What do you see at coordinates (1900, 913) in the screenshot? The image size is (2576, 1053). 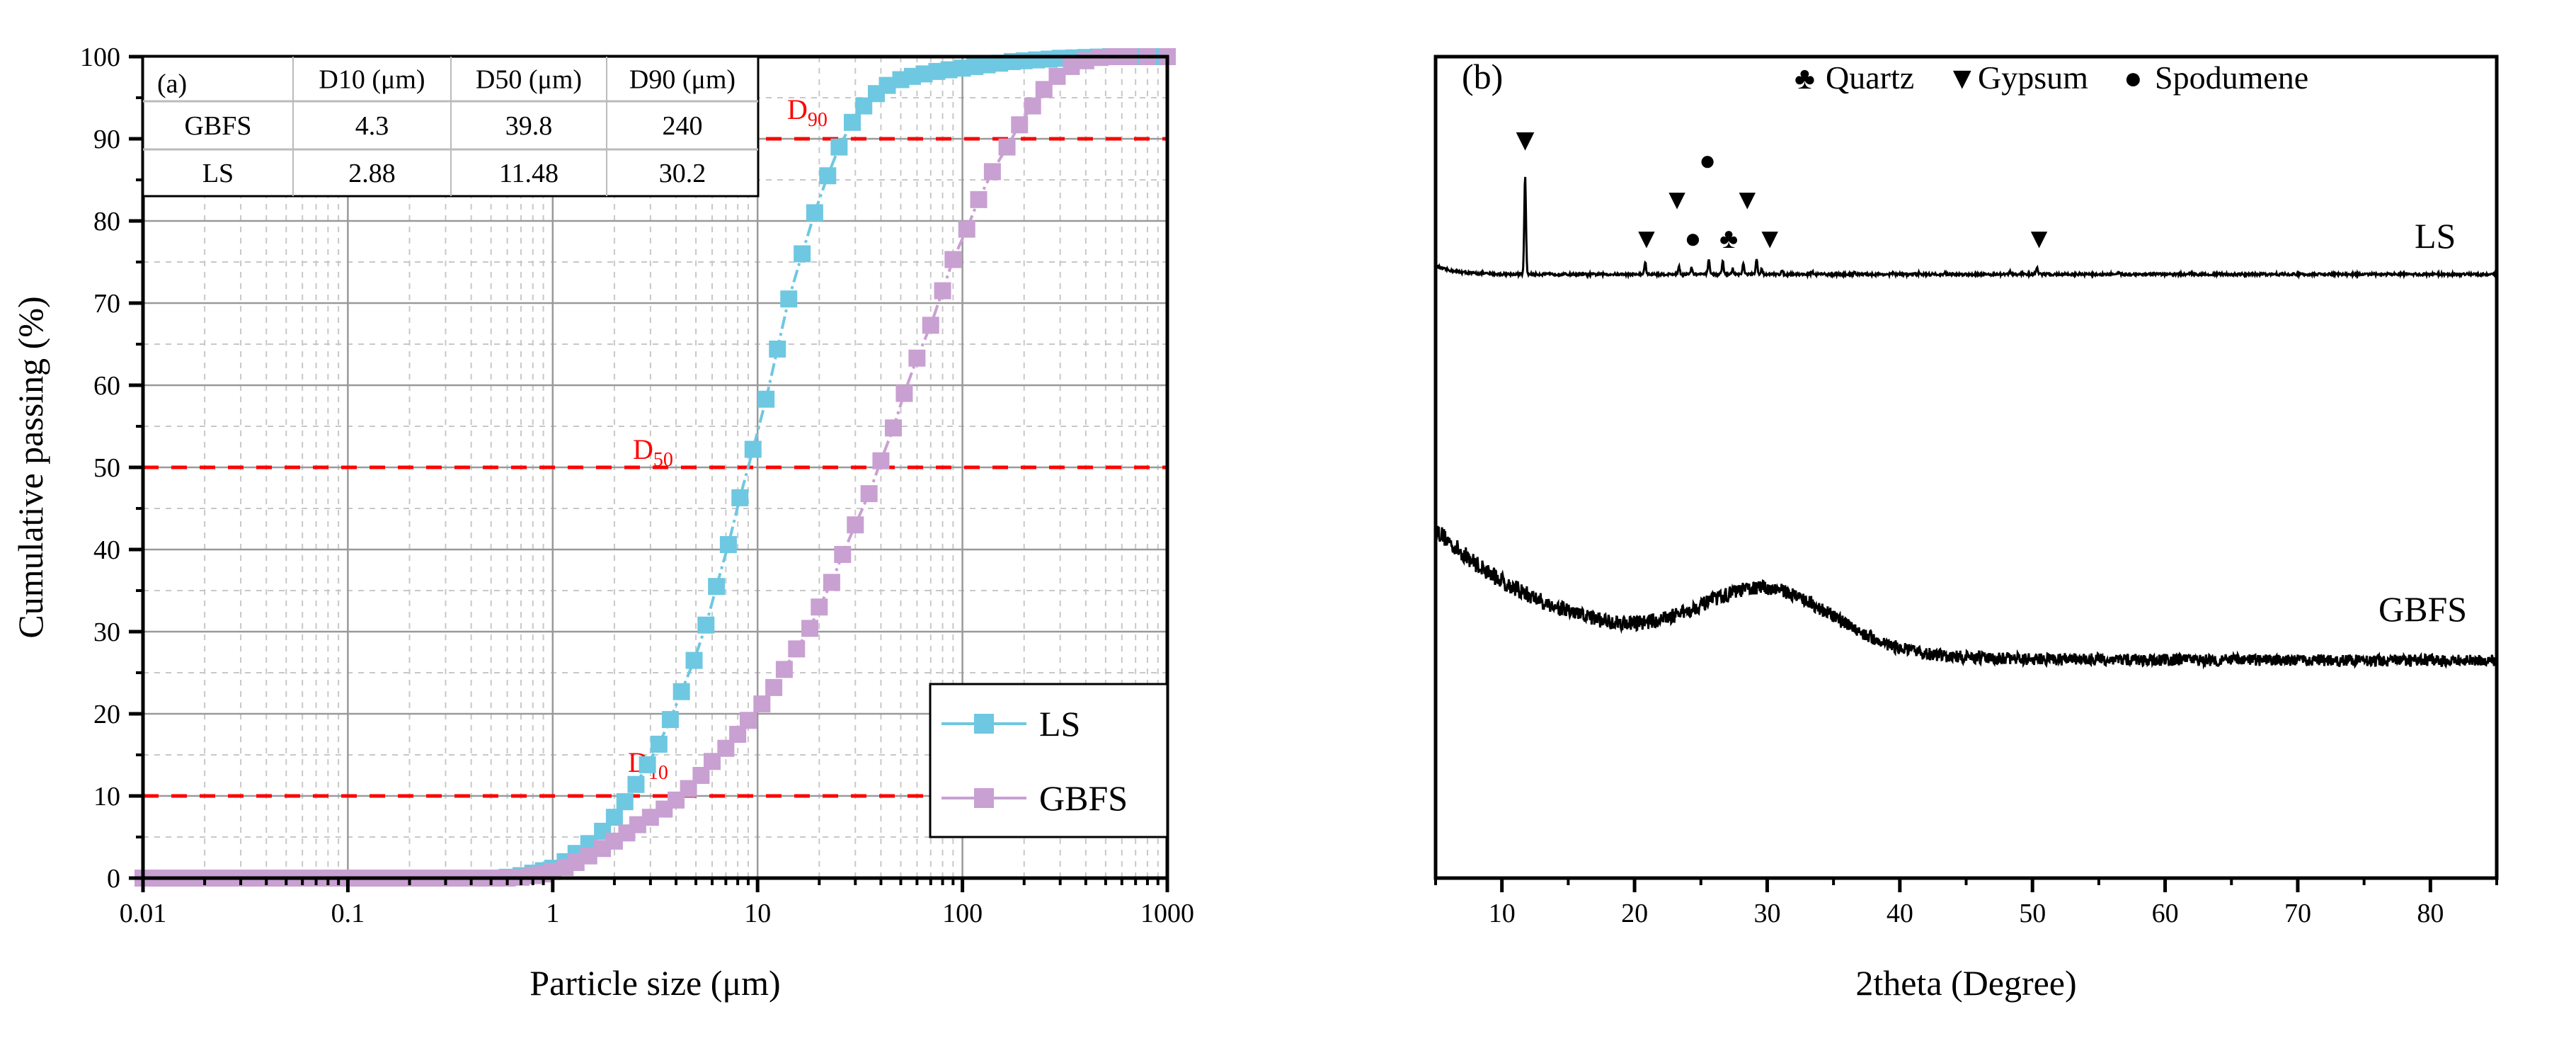 I see `x-tick-label: 40` at bounding box center [1900, 913].